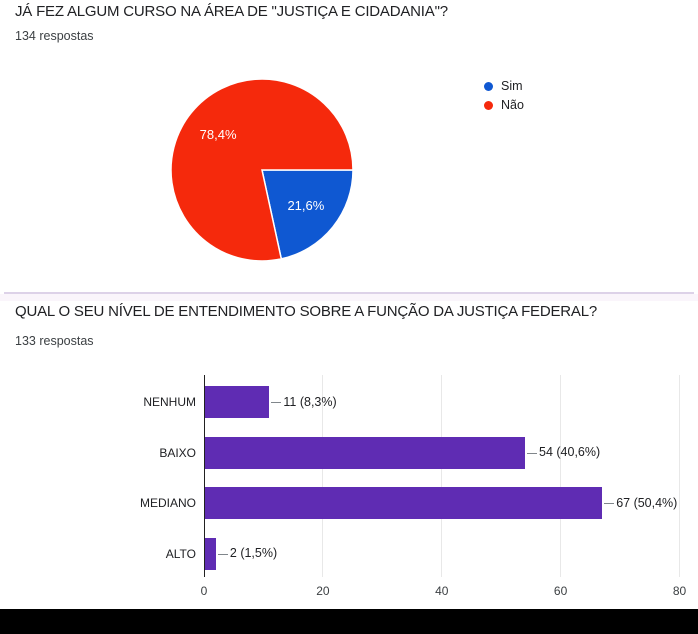  Describe the element at coordinates (512, 105) in the screenshot. I see `legend-label: Não` at that location.